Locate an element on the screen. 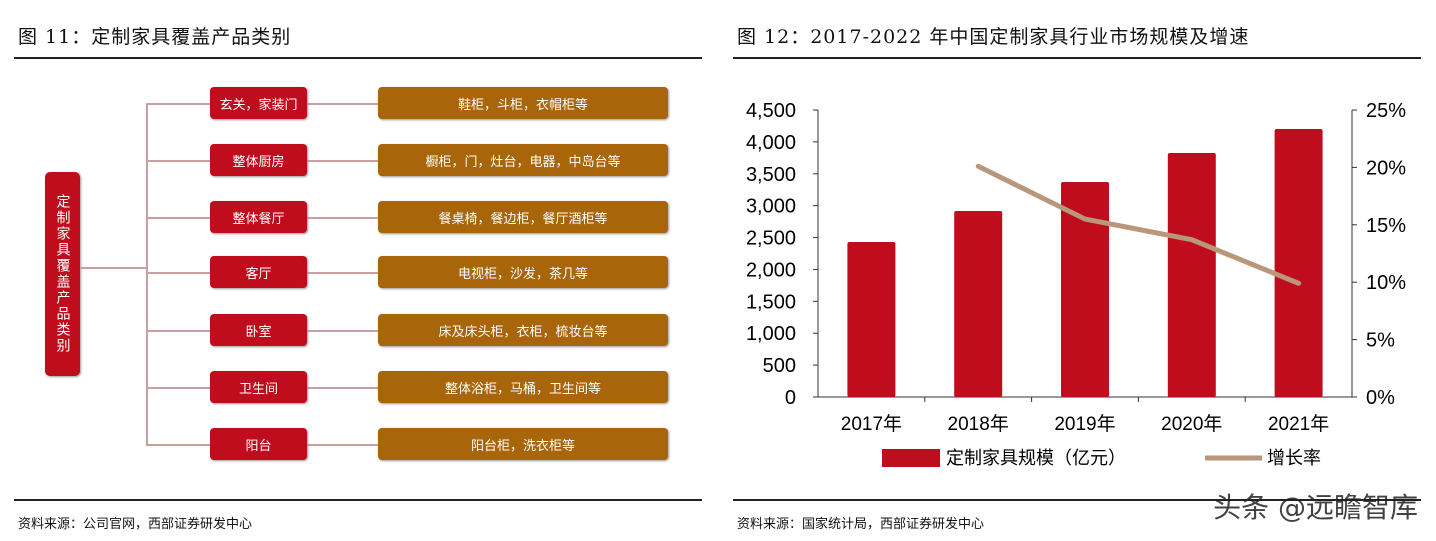  y-right-tick-label: 25% is located at coordinates (1386, 111).